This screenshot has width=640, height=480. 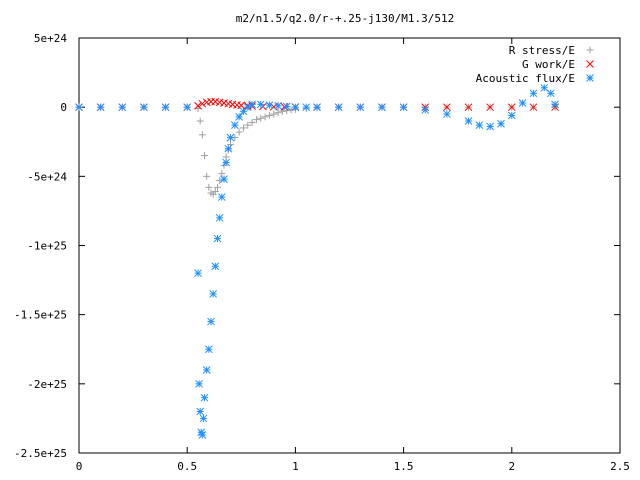 What do you see at coordinates (525, 78) in the screenshot?
I see `legend-label: Acoustic flux/E` at bounding box center [525, 78].